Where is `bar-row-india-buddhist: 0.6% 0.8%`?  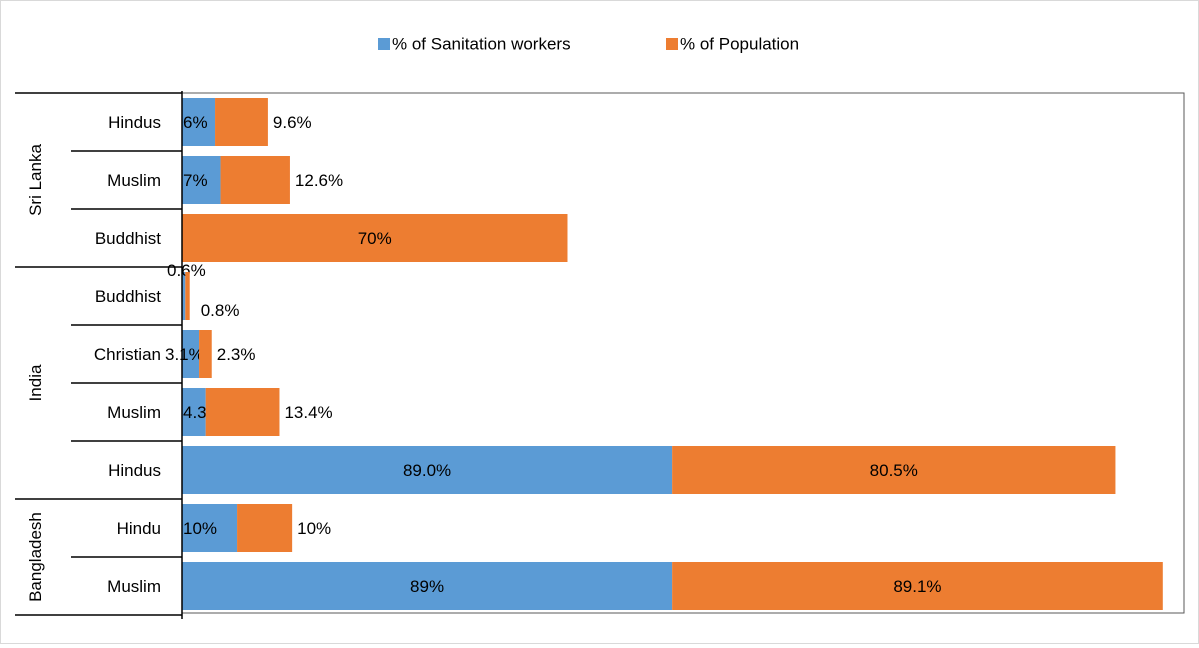 bar-row-india-buddhist: 0.6% 0.8% is located at coordinates (203, 290).